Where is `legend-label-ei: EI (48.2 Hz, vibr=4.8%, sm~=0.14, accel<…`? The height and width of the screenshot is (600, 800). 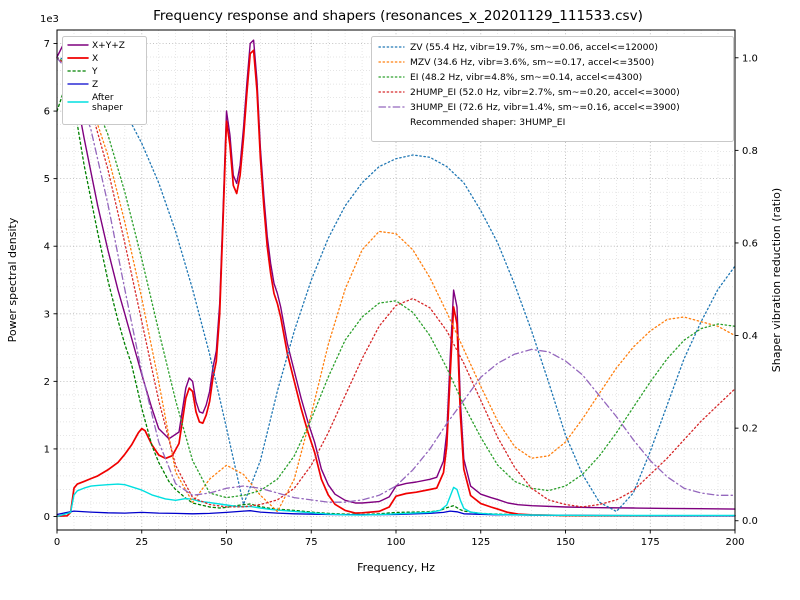
legend-label-ei: EI (48.2 Hz, vibr=4.8%, sm~=0.14, accel<… is located at coordinates (526, 77).